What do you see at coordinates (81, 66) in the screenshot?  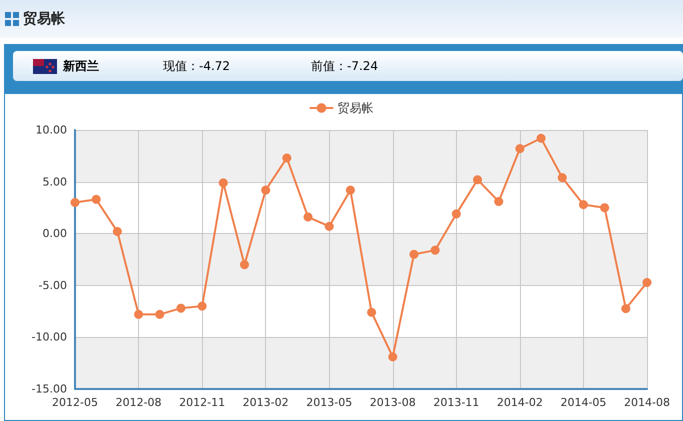 I see `text: 新西兰` at bounding box center [81, 66].